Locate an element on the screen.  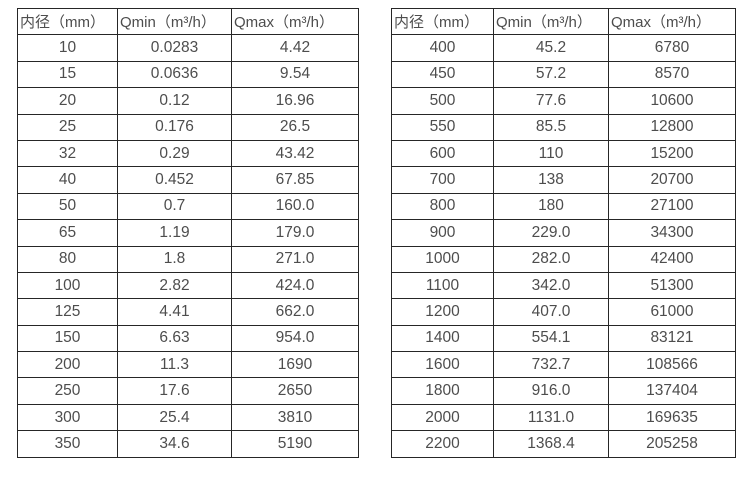
table-cell: 65 is located at coordinates (67, 233).